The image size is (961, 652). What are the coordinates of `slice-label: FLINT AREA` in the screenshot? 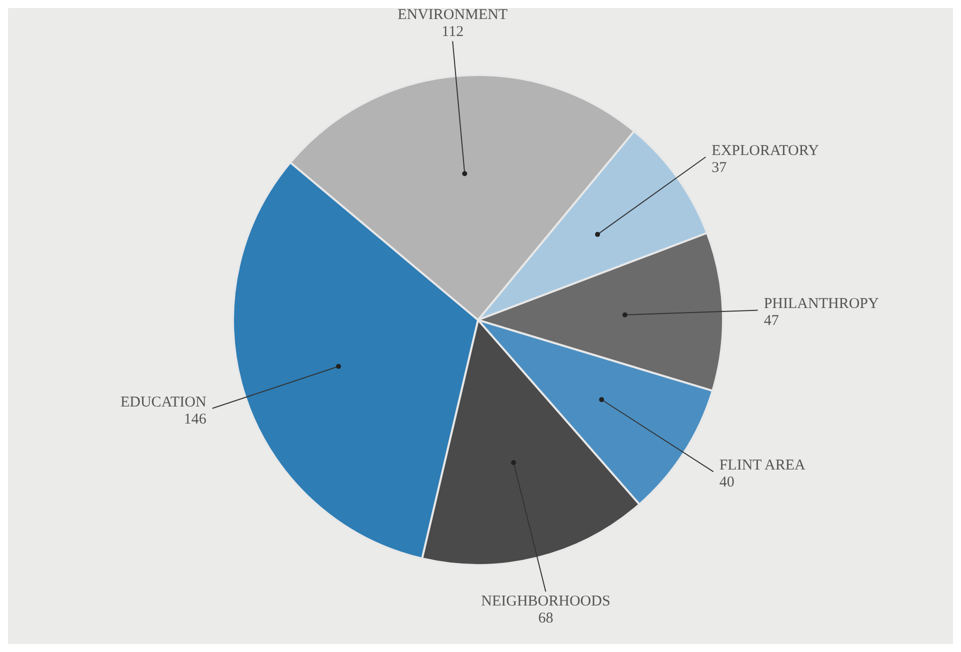 It's located at (762, 466).